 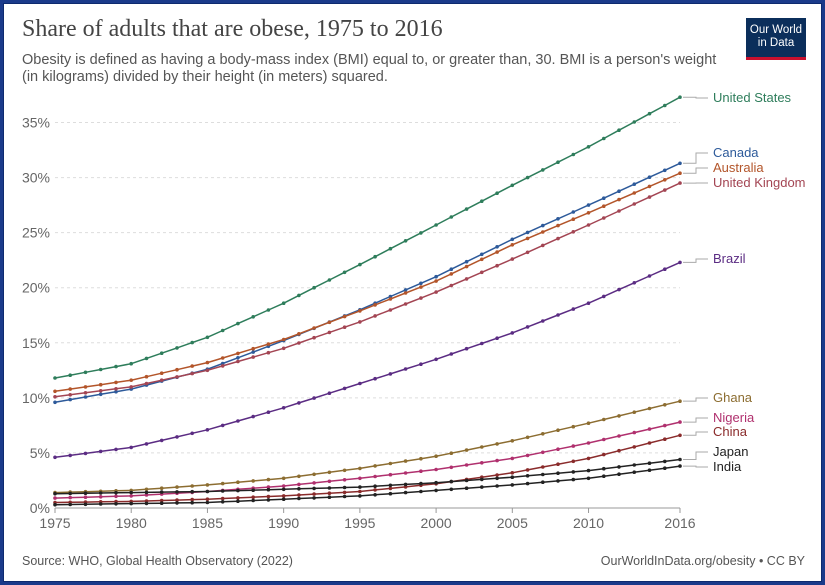 I want to click on owid-logo: Our World in Data, so click(x=776, y=39).